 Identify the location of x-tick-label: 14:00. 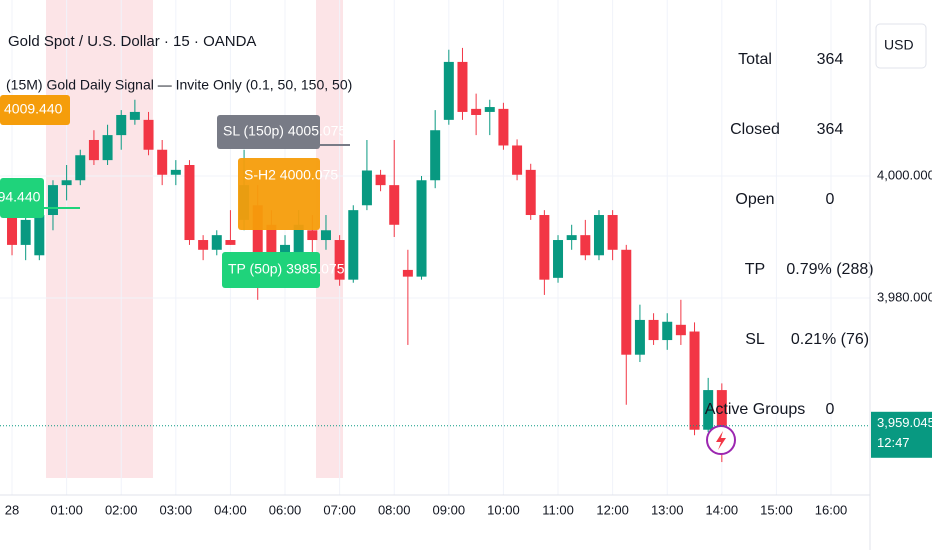
(722, 509).